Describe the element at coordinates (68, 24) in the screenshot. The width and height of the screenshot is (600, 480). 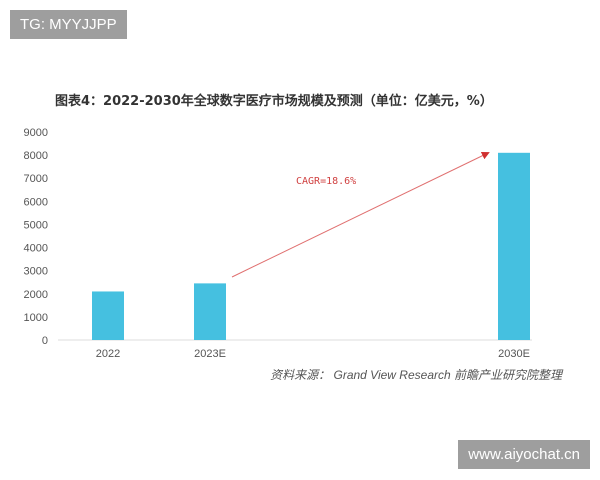
I see `watermark-top: TG: MYYJJPP` at that location.